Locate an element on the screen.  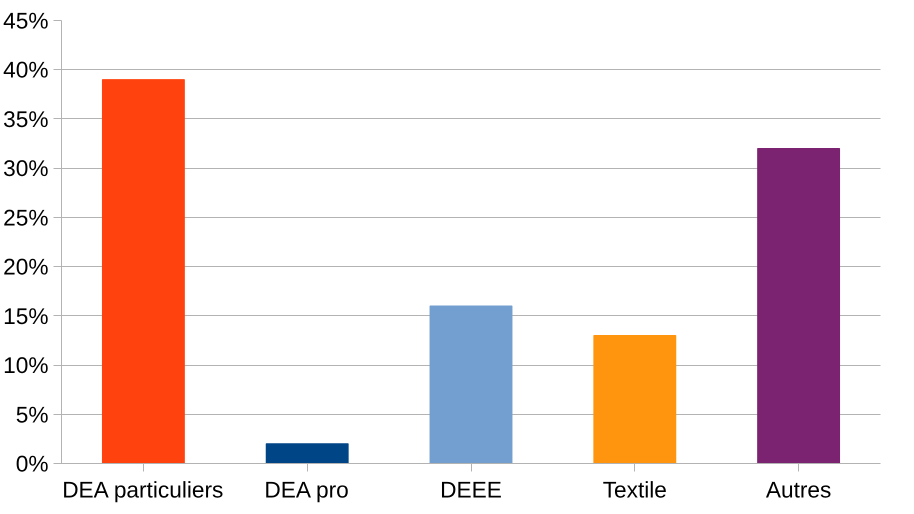
y-tick-label: 5% is located at coordinates (32, 414).